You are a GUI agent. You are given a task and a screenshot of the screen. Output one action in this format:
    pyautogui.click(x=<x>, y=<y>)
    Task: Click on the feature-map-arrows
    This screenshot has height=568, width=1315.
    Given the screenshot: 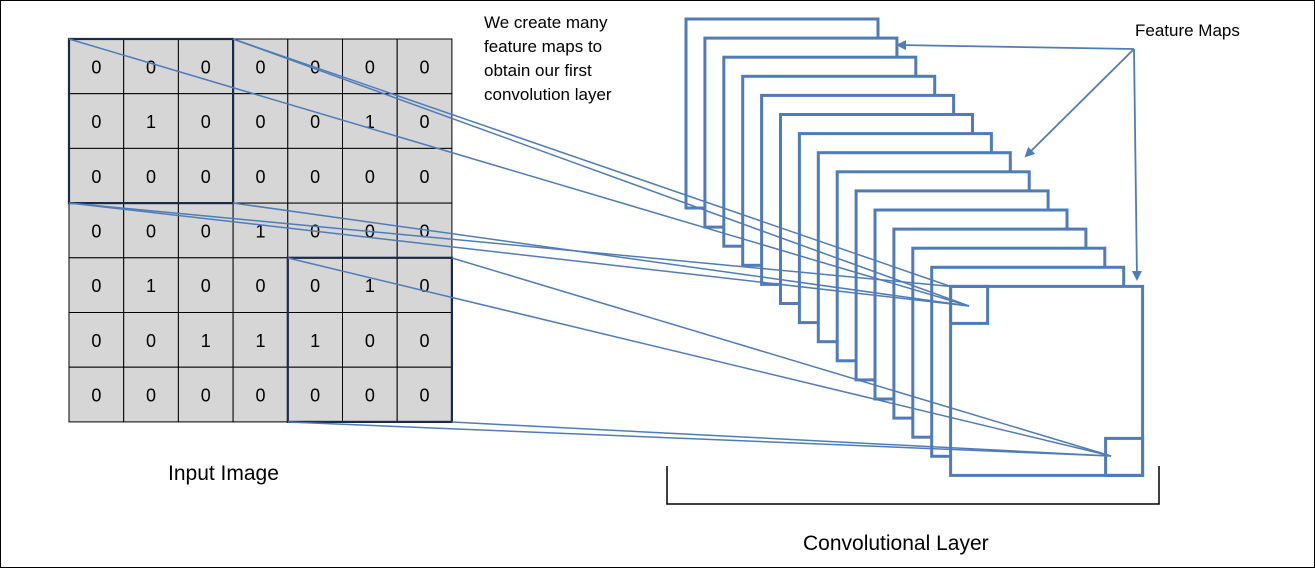 What is the action you would take?
    pyautogui.click(x=1019, y=160)
    